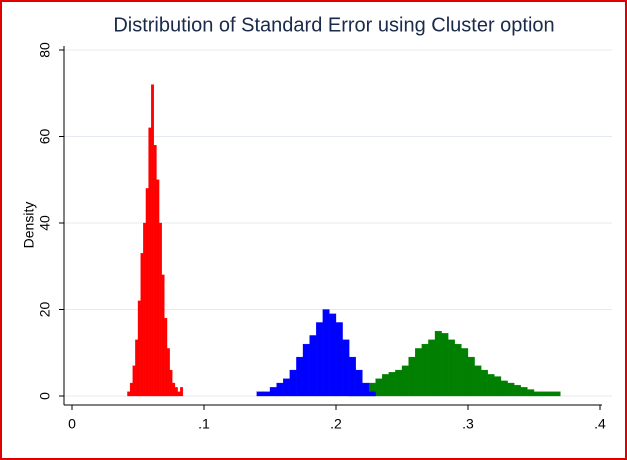  I want to click on y-tick-label: 60, so click(45, 137).